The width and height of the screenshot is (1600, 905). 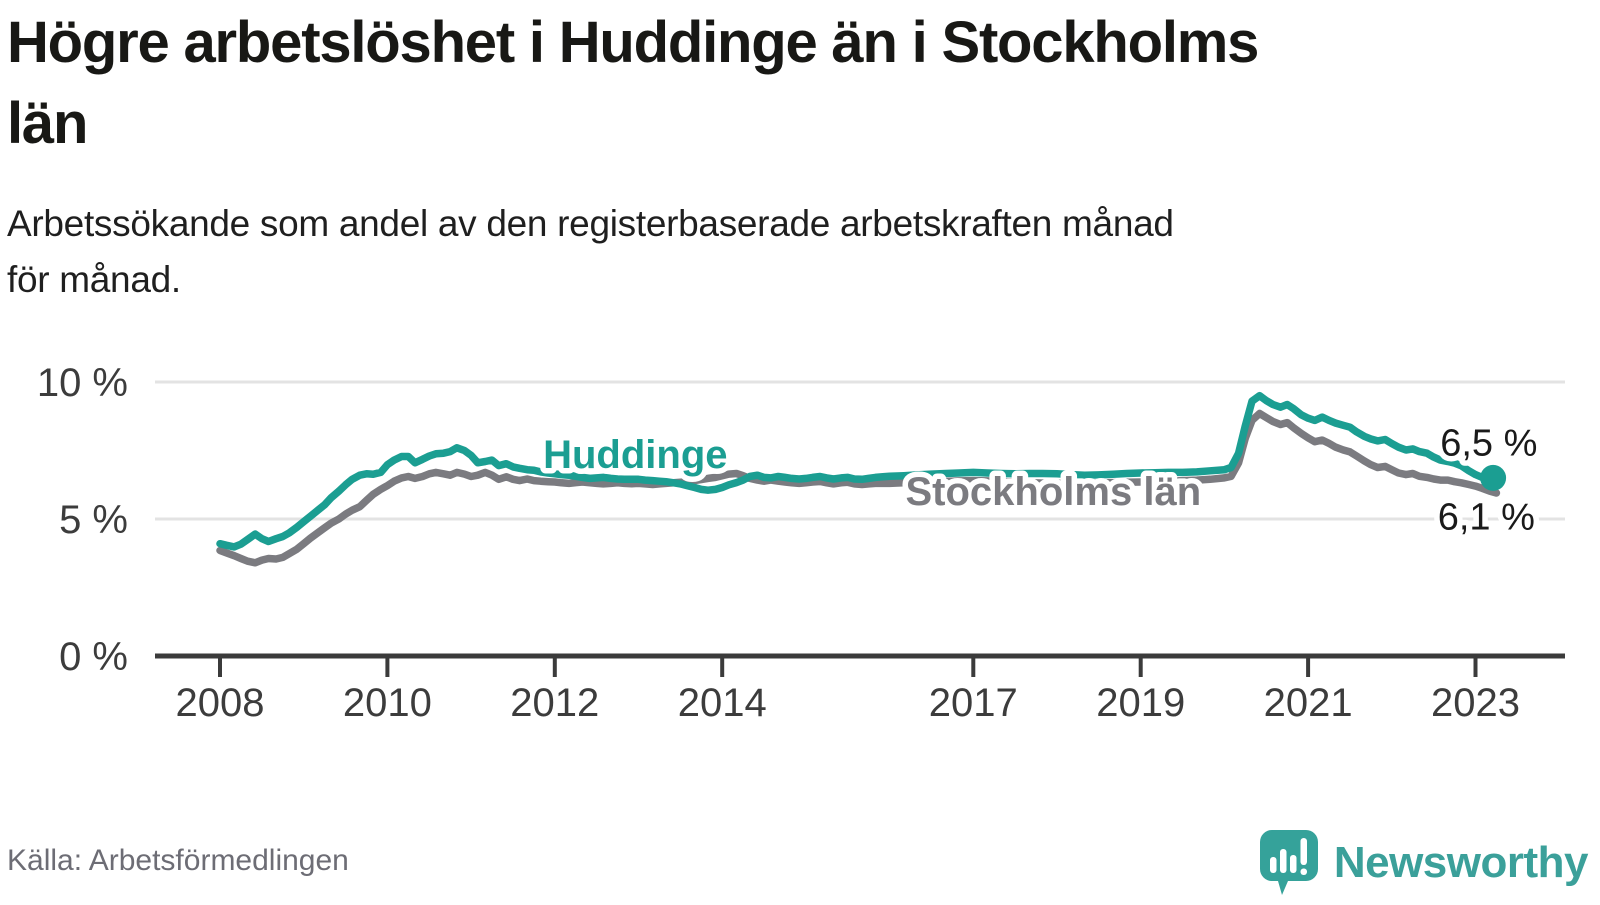 What do you see at coordinates (220, 703) in the screenshot?
I see `x-axis-tick-label: 2008` at bounding box center [220, 703].